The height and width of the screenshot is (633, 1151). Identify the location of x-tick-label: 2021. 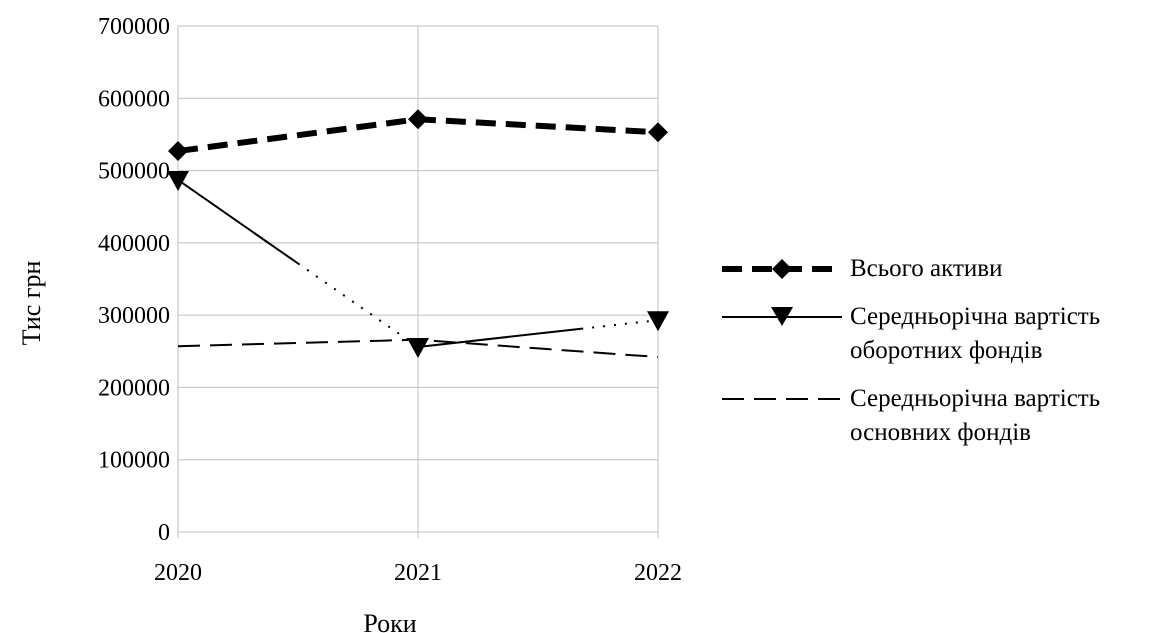
(418, 573).